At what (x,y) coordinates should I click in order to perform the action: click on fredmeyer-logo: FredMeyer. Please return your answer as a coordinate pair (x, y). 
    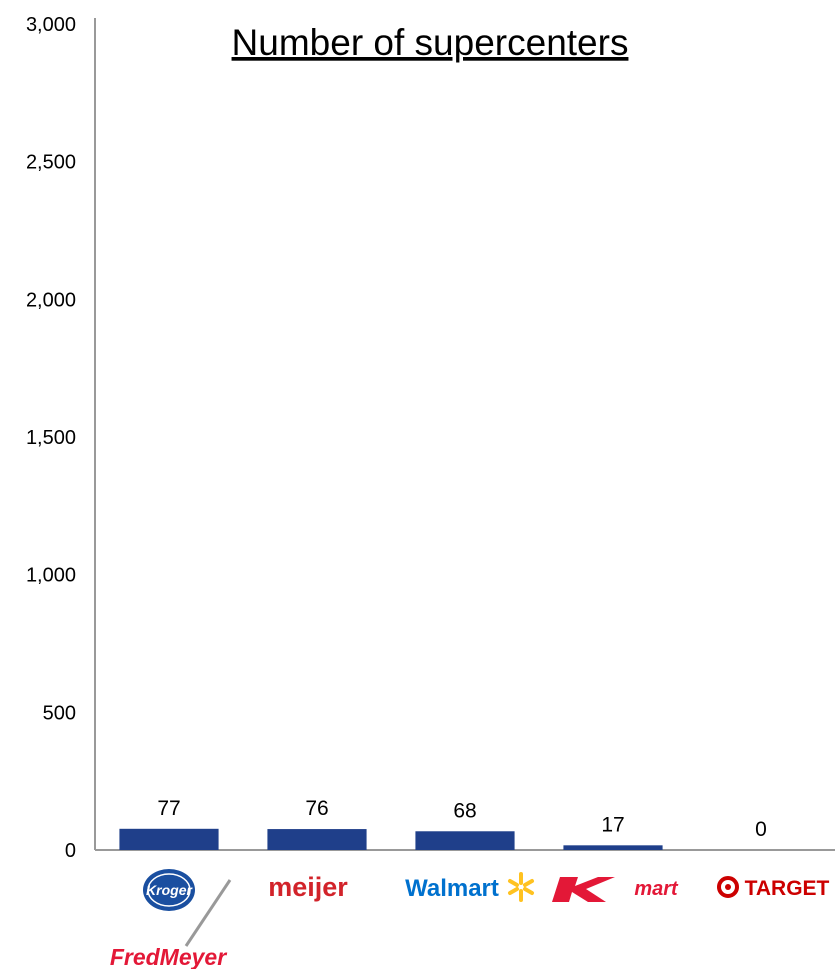
    Looking at the image, I should click on (168, 956).